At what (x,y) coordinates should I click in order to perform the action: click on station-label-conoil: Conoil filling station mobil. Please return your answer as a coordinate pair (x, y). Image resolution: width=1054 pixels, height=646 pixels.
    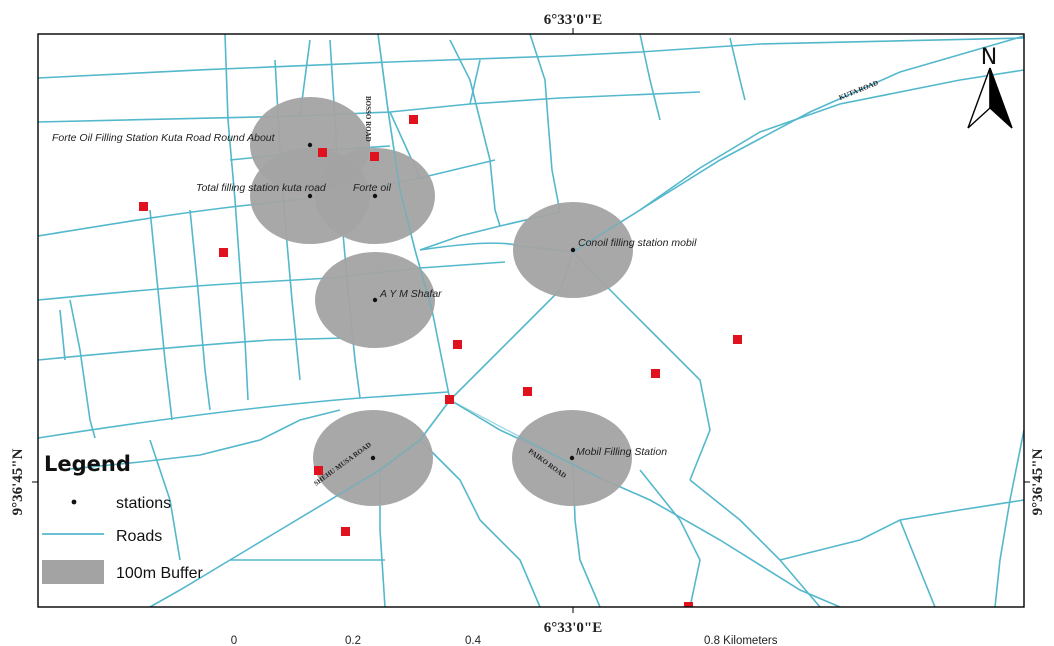
    Looking at the image, I should click on (637, 243).